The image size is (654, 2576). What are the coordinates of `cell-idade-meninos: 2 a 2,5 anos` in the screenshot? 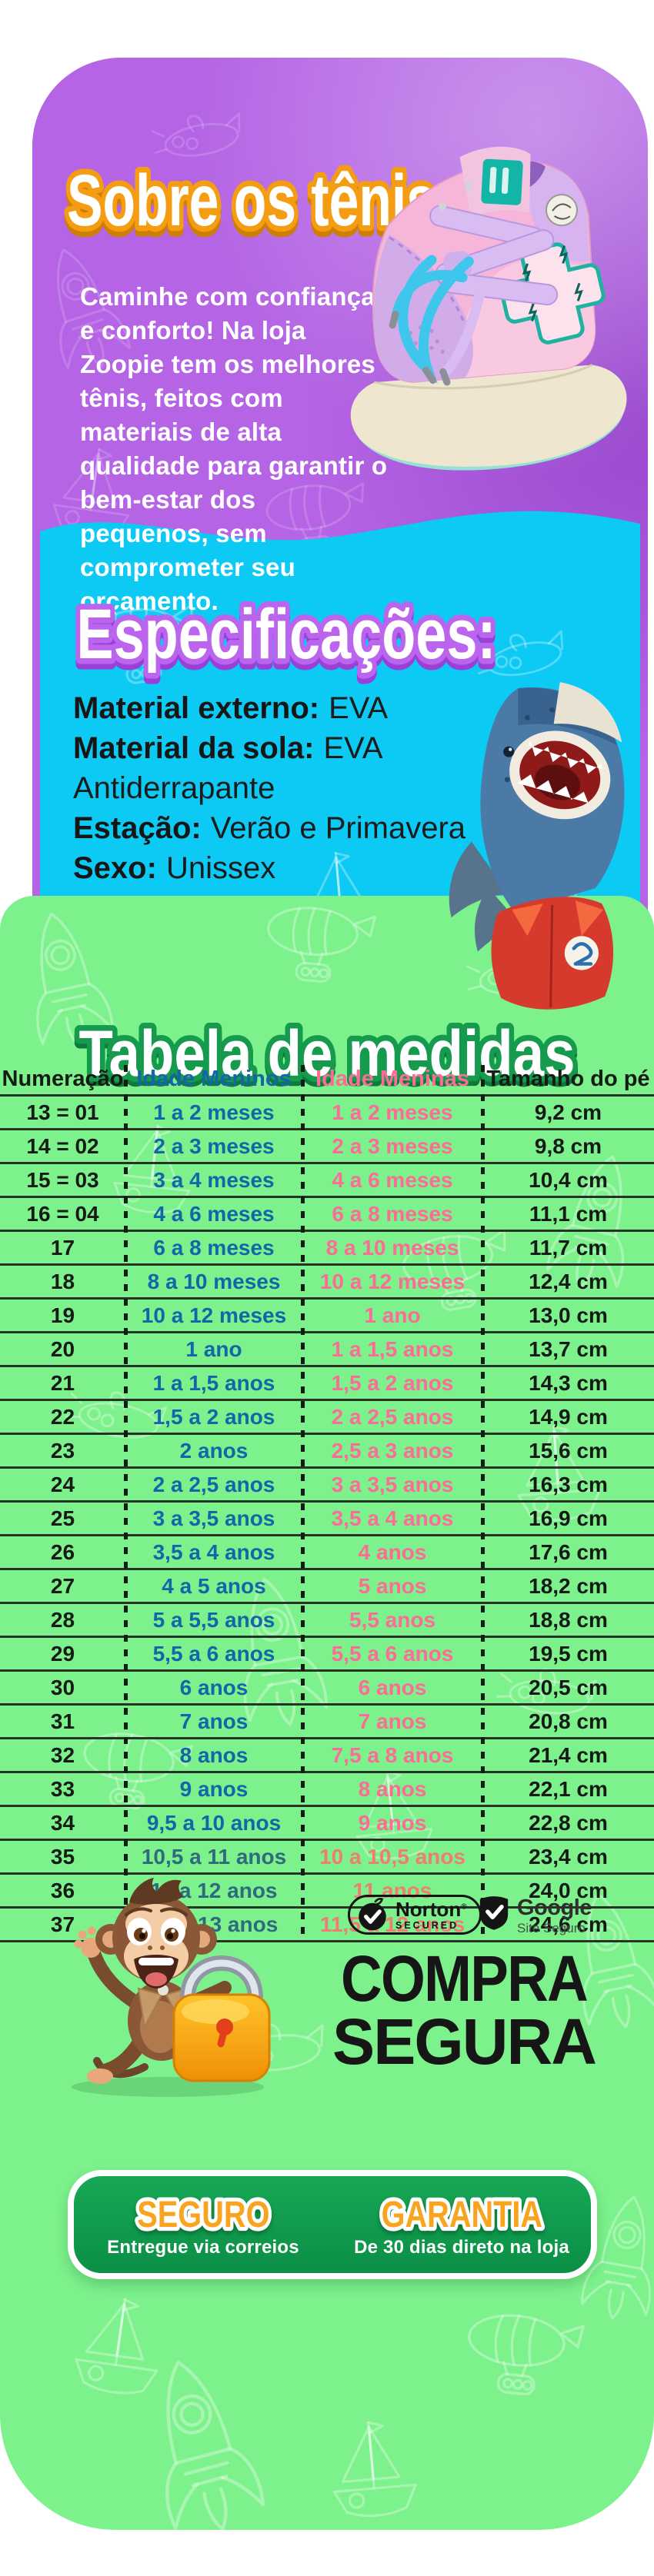 It's located at (213, 1484).